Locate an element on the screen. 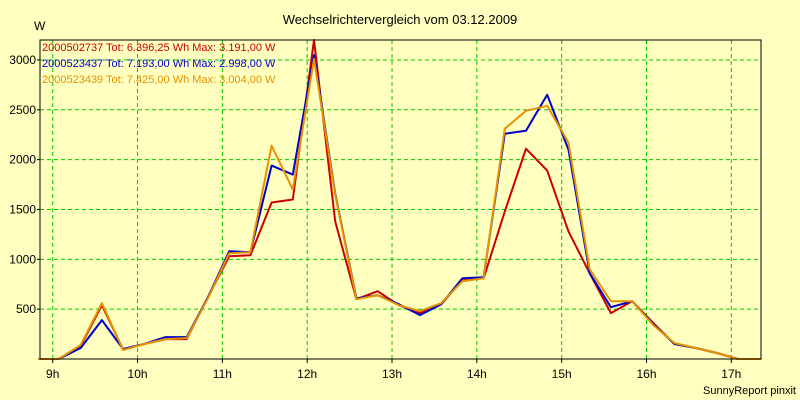 The width and height of the screenshot is (800, 400). y-tick-label: 500 is located at coordinates (26, 309).